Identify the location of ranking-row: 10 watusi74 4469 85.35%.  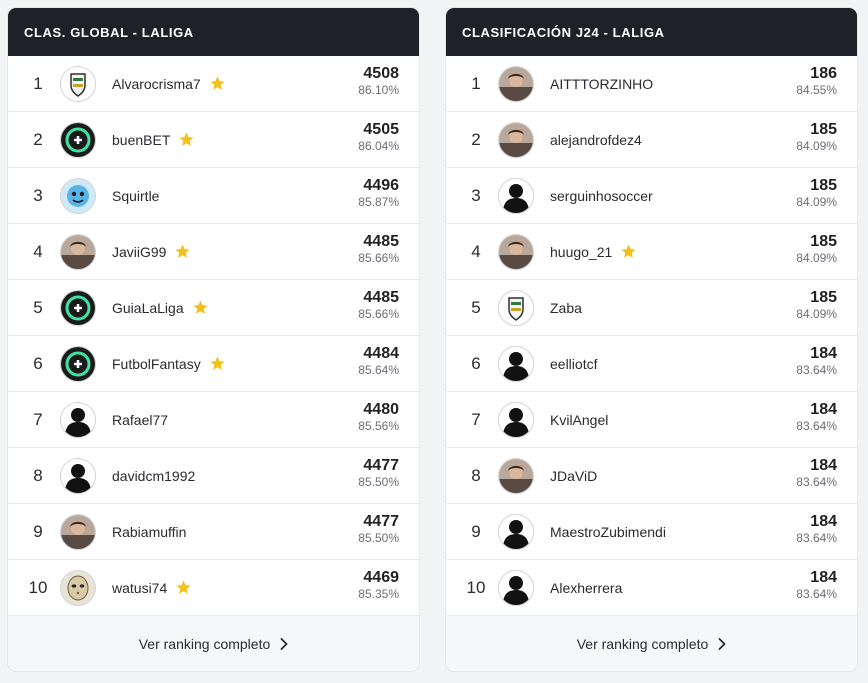
(213, 588).